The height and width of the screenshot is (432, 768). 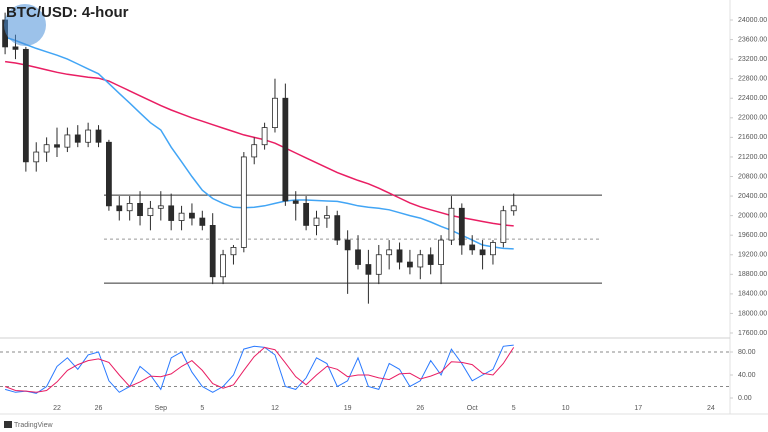 What do you see at coordinates (752, 39) in the screenshot?
I see `y-tick-label: 23600.00` at bounding box center [752, 39].